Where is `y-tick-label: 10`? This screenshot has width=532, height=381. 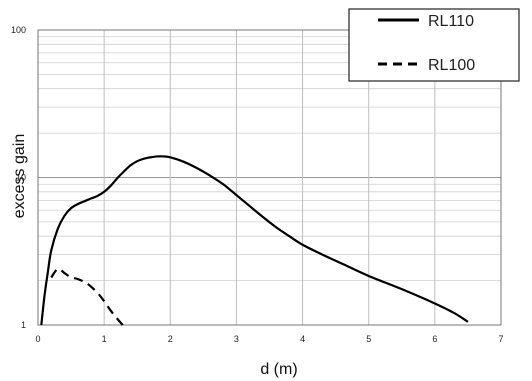 y-tick-label: 10 is located at coordinates (21, 178).